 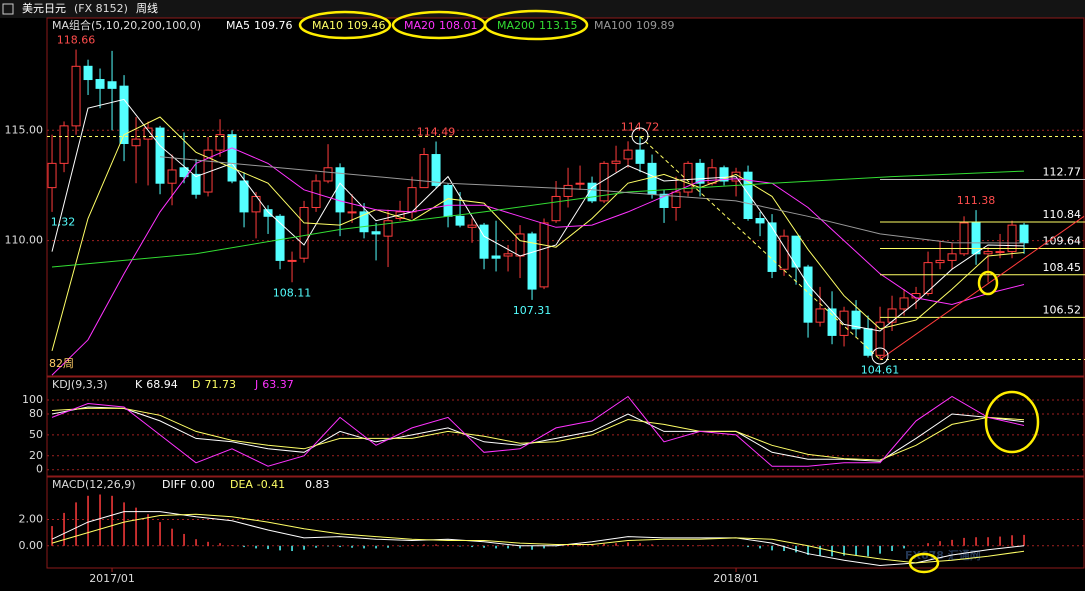 What do you see at coordinates (162, 384) in the screenshot?
I see `legend-value: 68.94` at bounding box center [162, 384].